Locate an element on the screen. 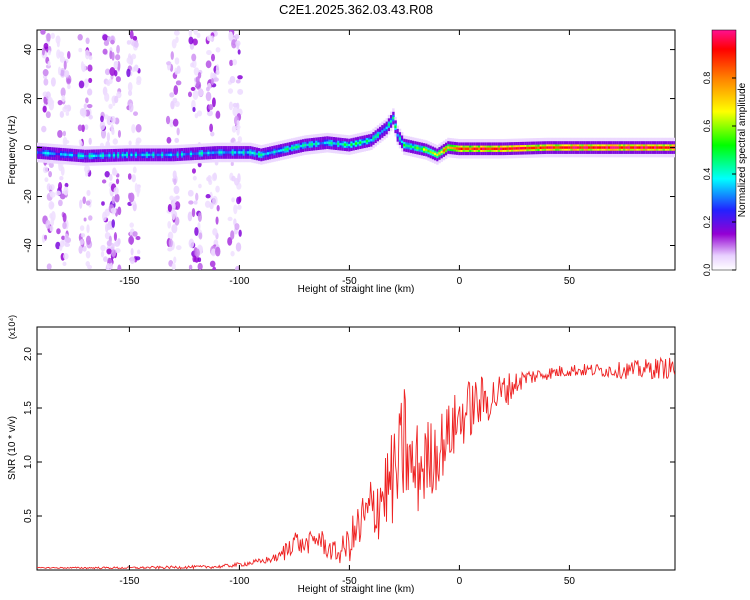 This screenshot has height=600, width=750. spectrogram-x-axis-label: Height of straight line (km) is located at coordinates (356, 289).